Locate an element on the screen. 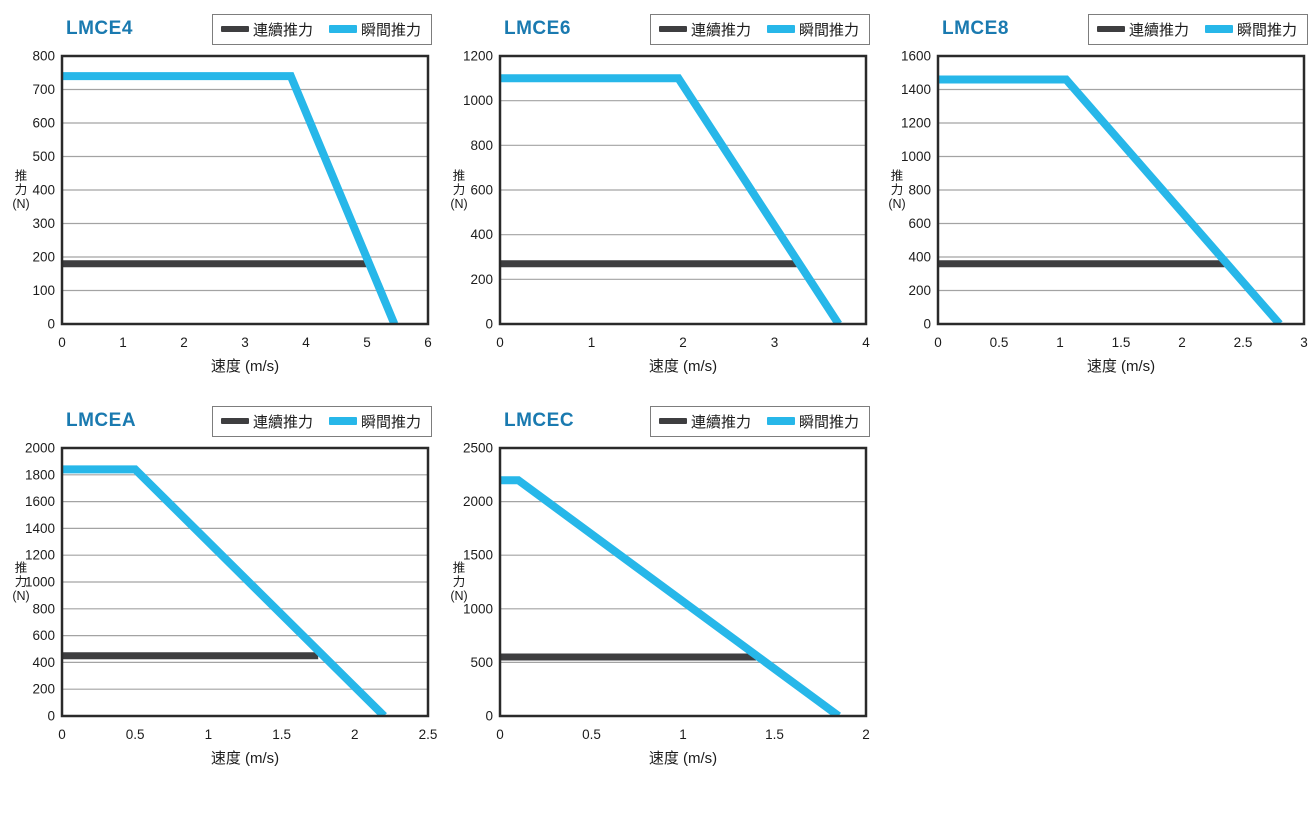  legend-item-continuous: 連續推力 is located at coordinates (266, 29).